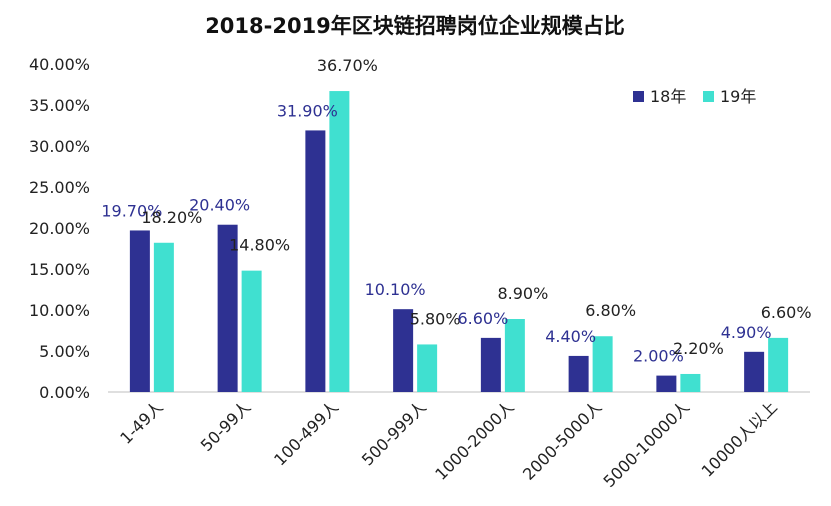 The width and height of the screenshot is (831, 506). What do you see at coordinates (64, 392) in the screenshot?
I see `y-tick-label: 0.00%` at bounding box center [64, 392].